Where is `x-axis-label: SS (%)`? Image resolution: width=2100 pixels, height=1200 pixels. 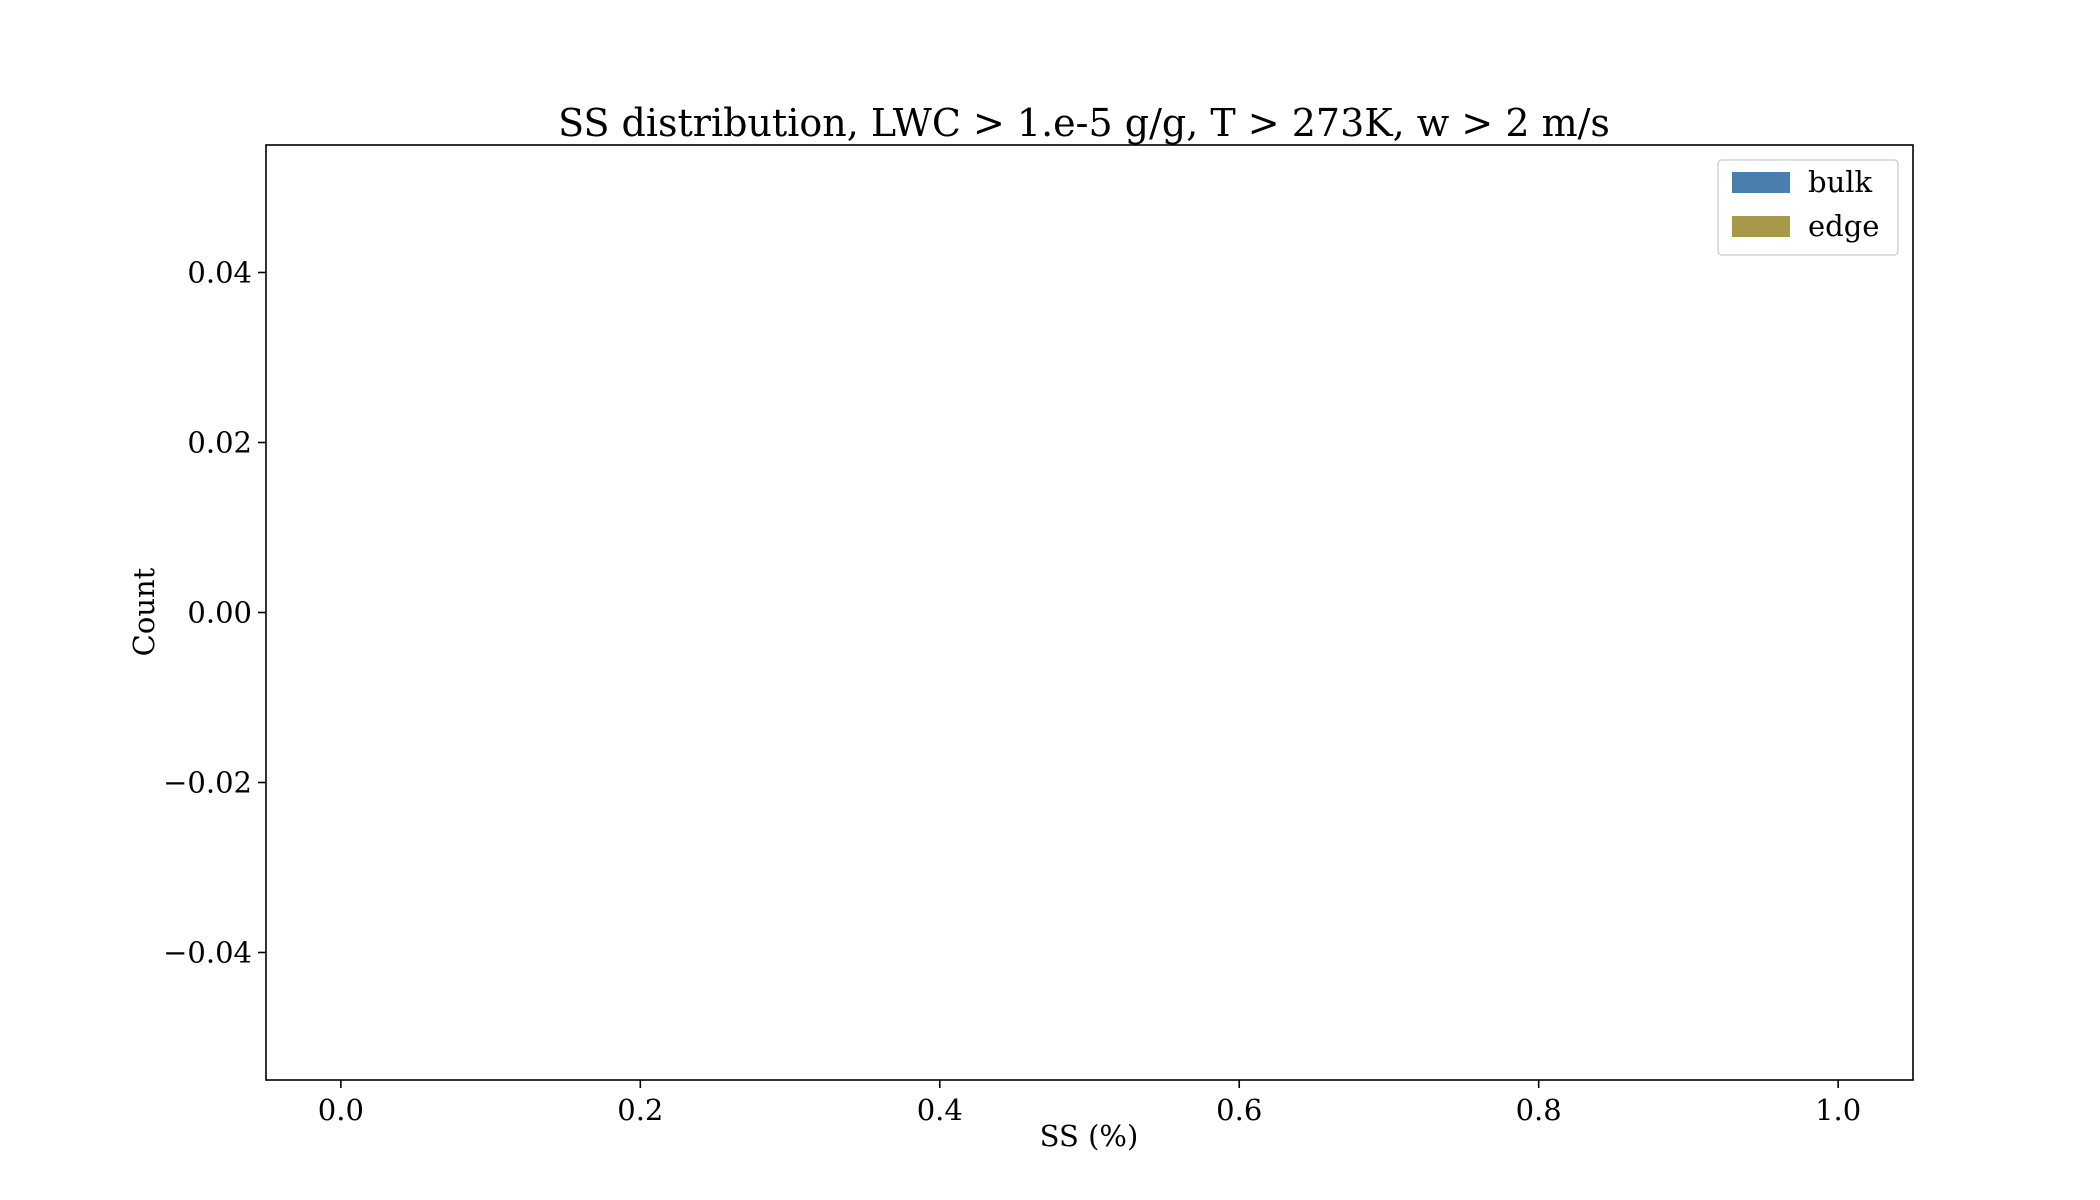 x-axis-label: SS (%) is located at coordinates (1089, 1136).